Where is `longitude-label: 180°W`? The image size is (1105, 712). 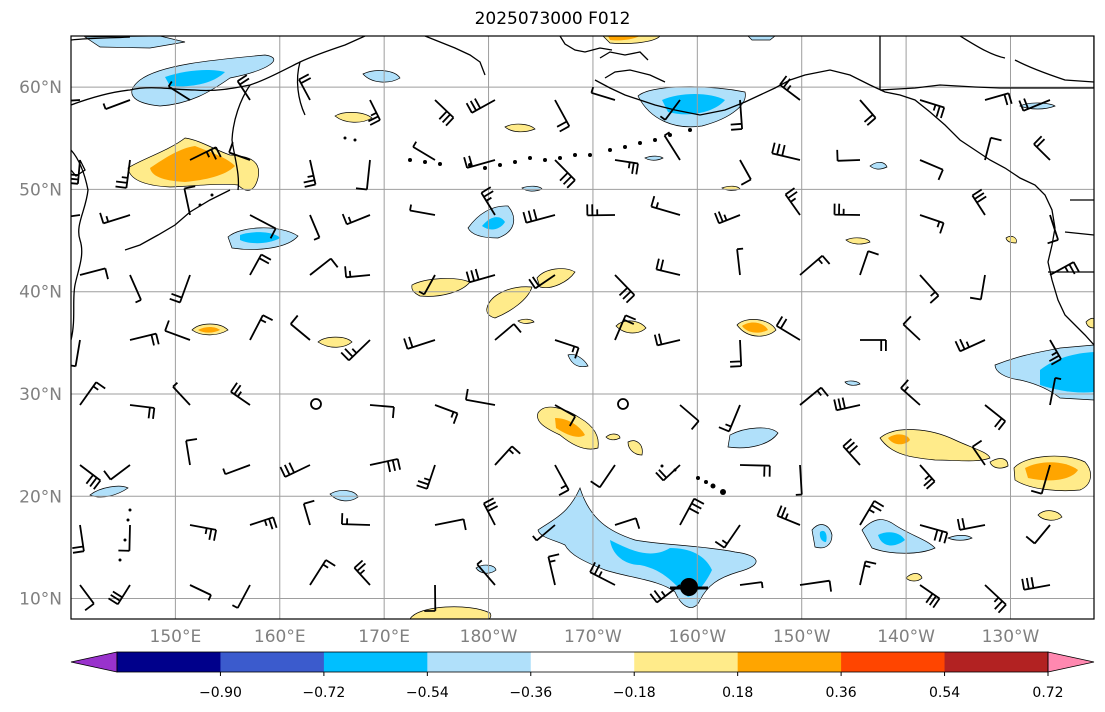 longitude-label: 180°W is located at coordinates (489, 637).